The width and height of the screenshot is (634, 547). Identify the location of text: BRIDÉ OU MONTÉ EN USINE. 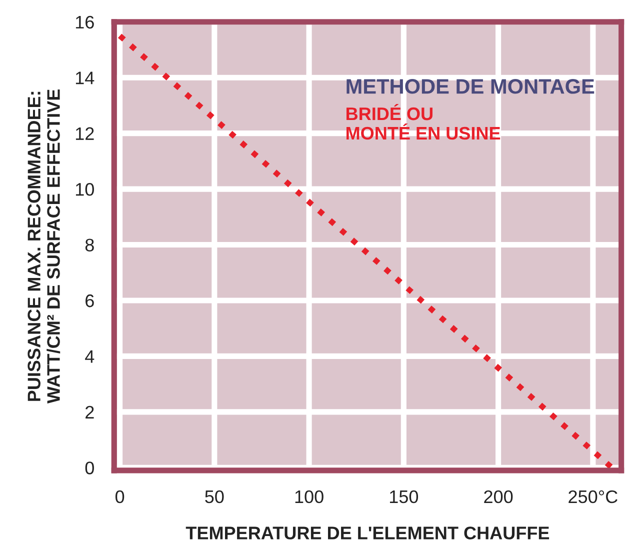
(423, 122).